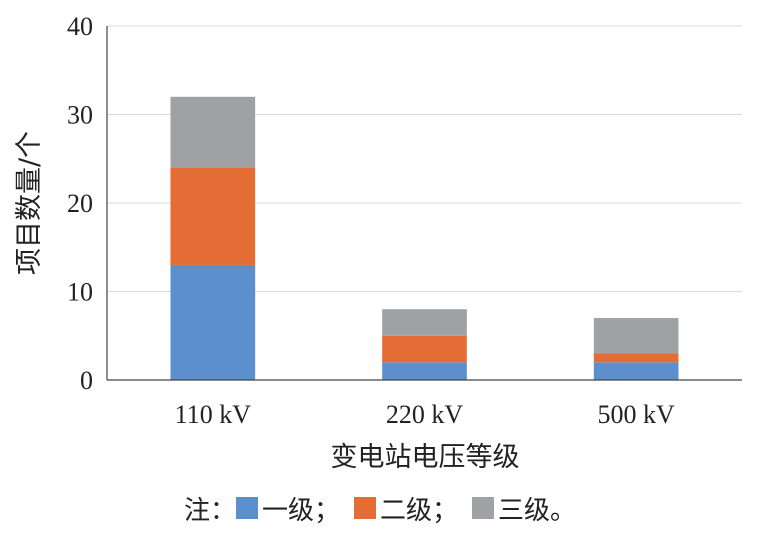 The height and width of the screenshot is (539, 760). I want to click on legend-item-level-2: 二级, so click(392, 508).